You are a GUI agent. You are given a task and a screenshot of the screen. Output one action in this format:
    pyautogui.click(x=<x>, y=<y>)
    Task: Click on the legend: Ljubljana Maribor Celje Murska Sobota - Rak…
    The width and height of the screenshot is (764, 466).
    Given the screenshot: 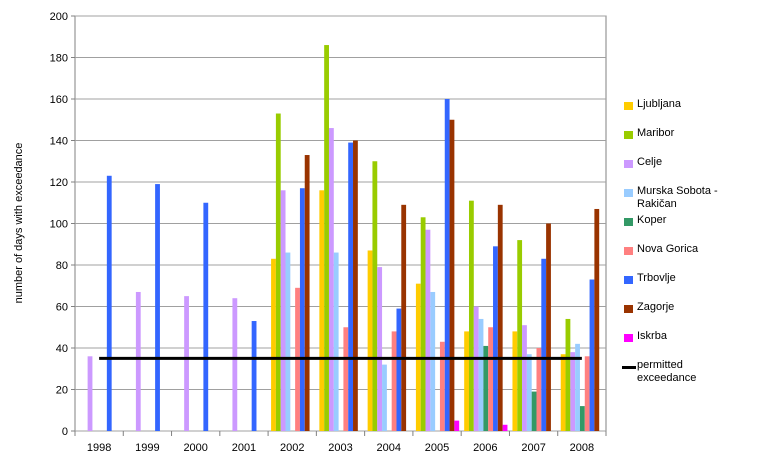 What is the action you would take?
    pyautogui.click(x=687, y=241)
    